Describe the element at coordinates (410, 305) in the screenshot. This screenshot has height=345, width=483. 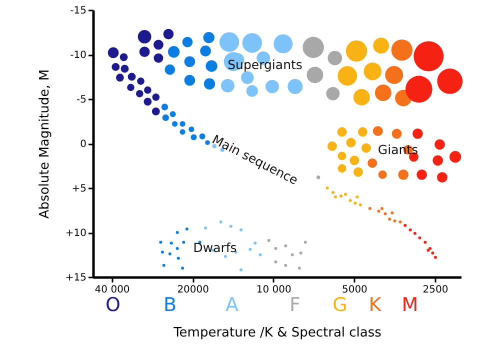
I see `text: M` at that location.